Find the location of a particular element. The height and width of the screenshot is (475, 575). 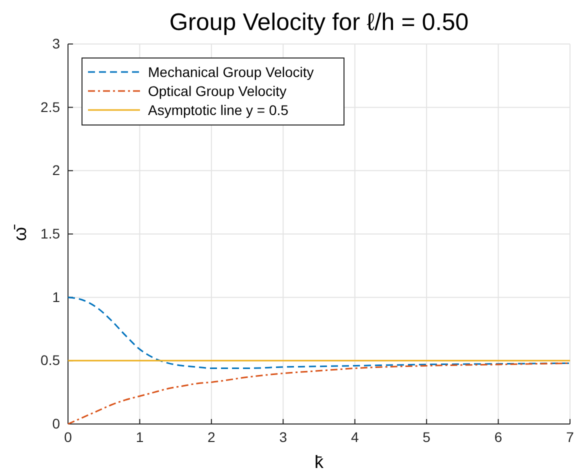

y-tick-label: 3 is located at coordinates (56, 43).